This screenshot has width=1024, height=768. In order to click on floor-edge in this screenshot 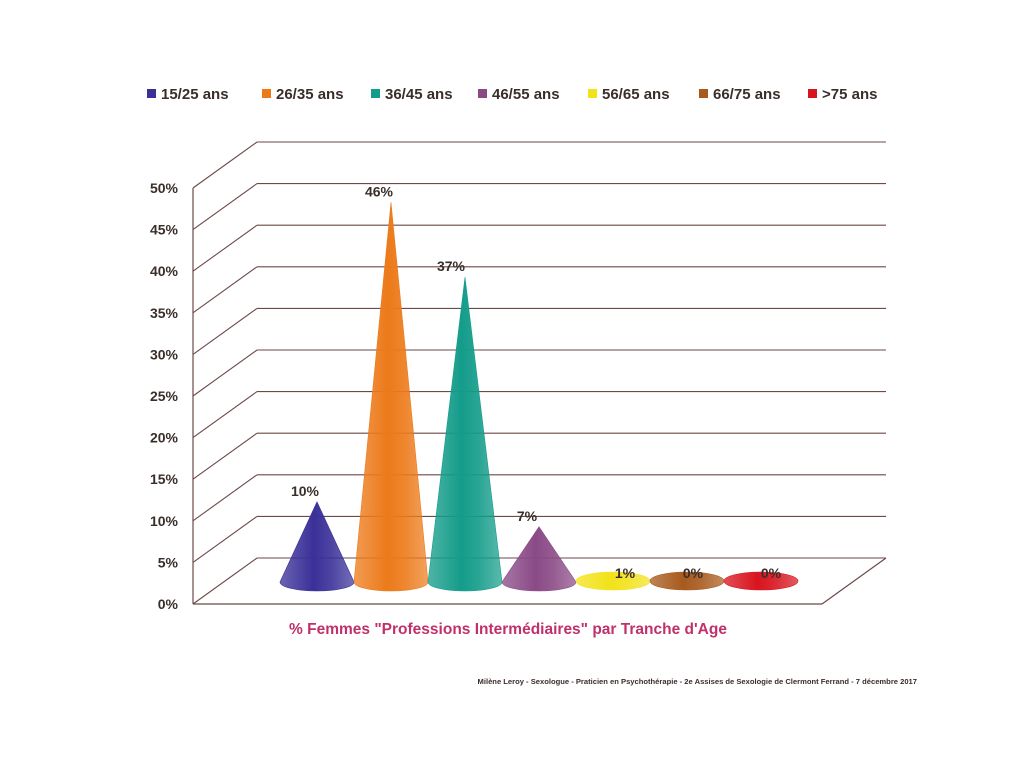, I will do `click(854, 581)`.